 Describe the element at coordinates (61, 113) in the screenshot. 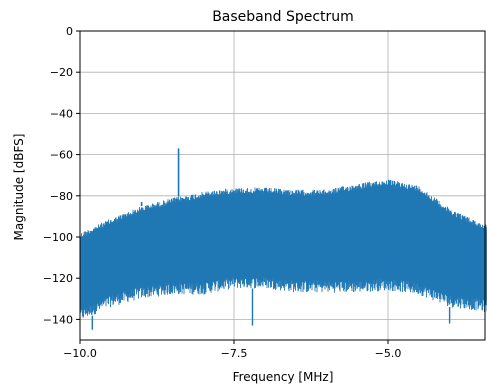

I see `y-tick-label: −40` at that location.